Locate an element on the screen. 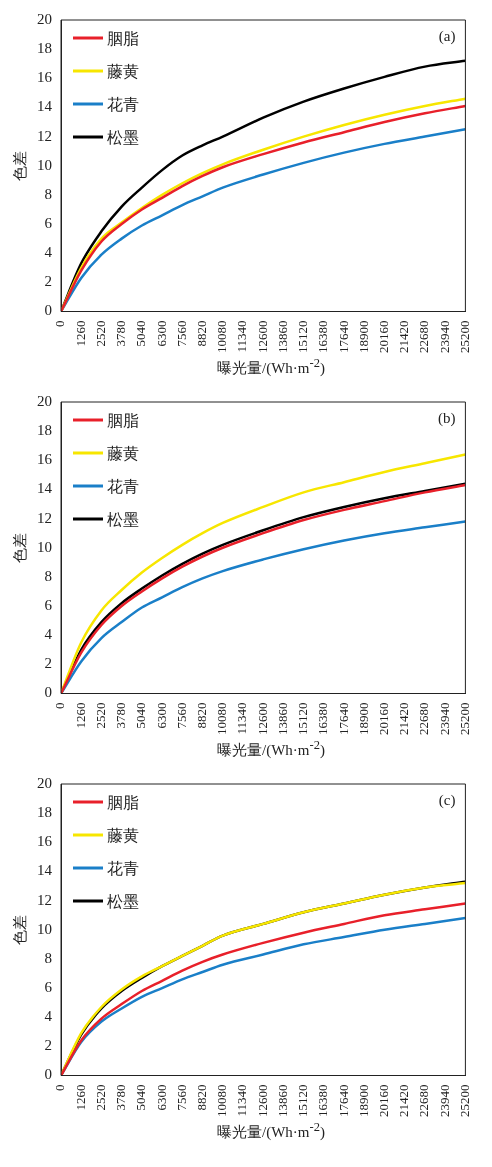  annotation: (a) is located at coordinates (447, 37).